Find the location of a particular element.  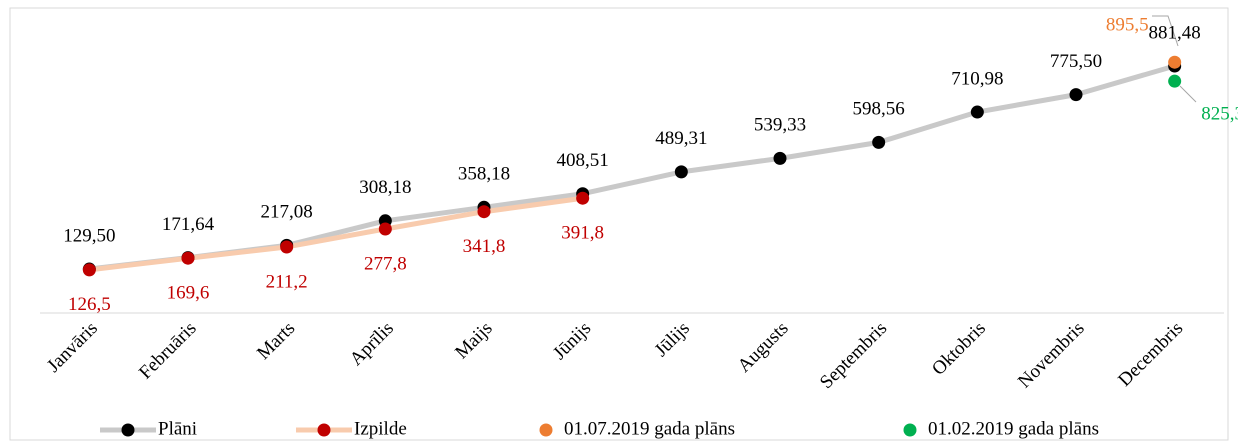

data-label: 539,33 is located at coordinates (780, 125).